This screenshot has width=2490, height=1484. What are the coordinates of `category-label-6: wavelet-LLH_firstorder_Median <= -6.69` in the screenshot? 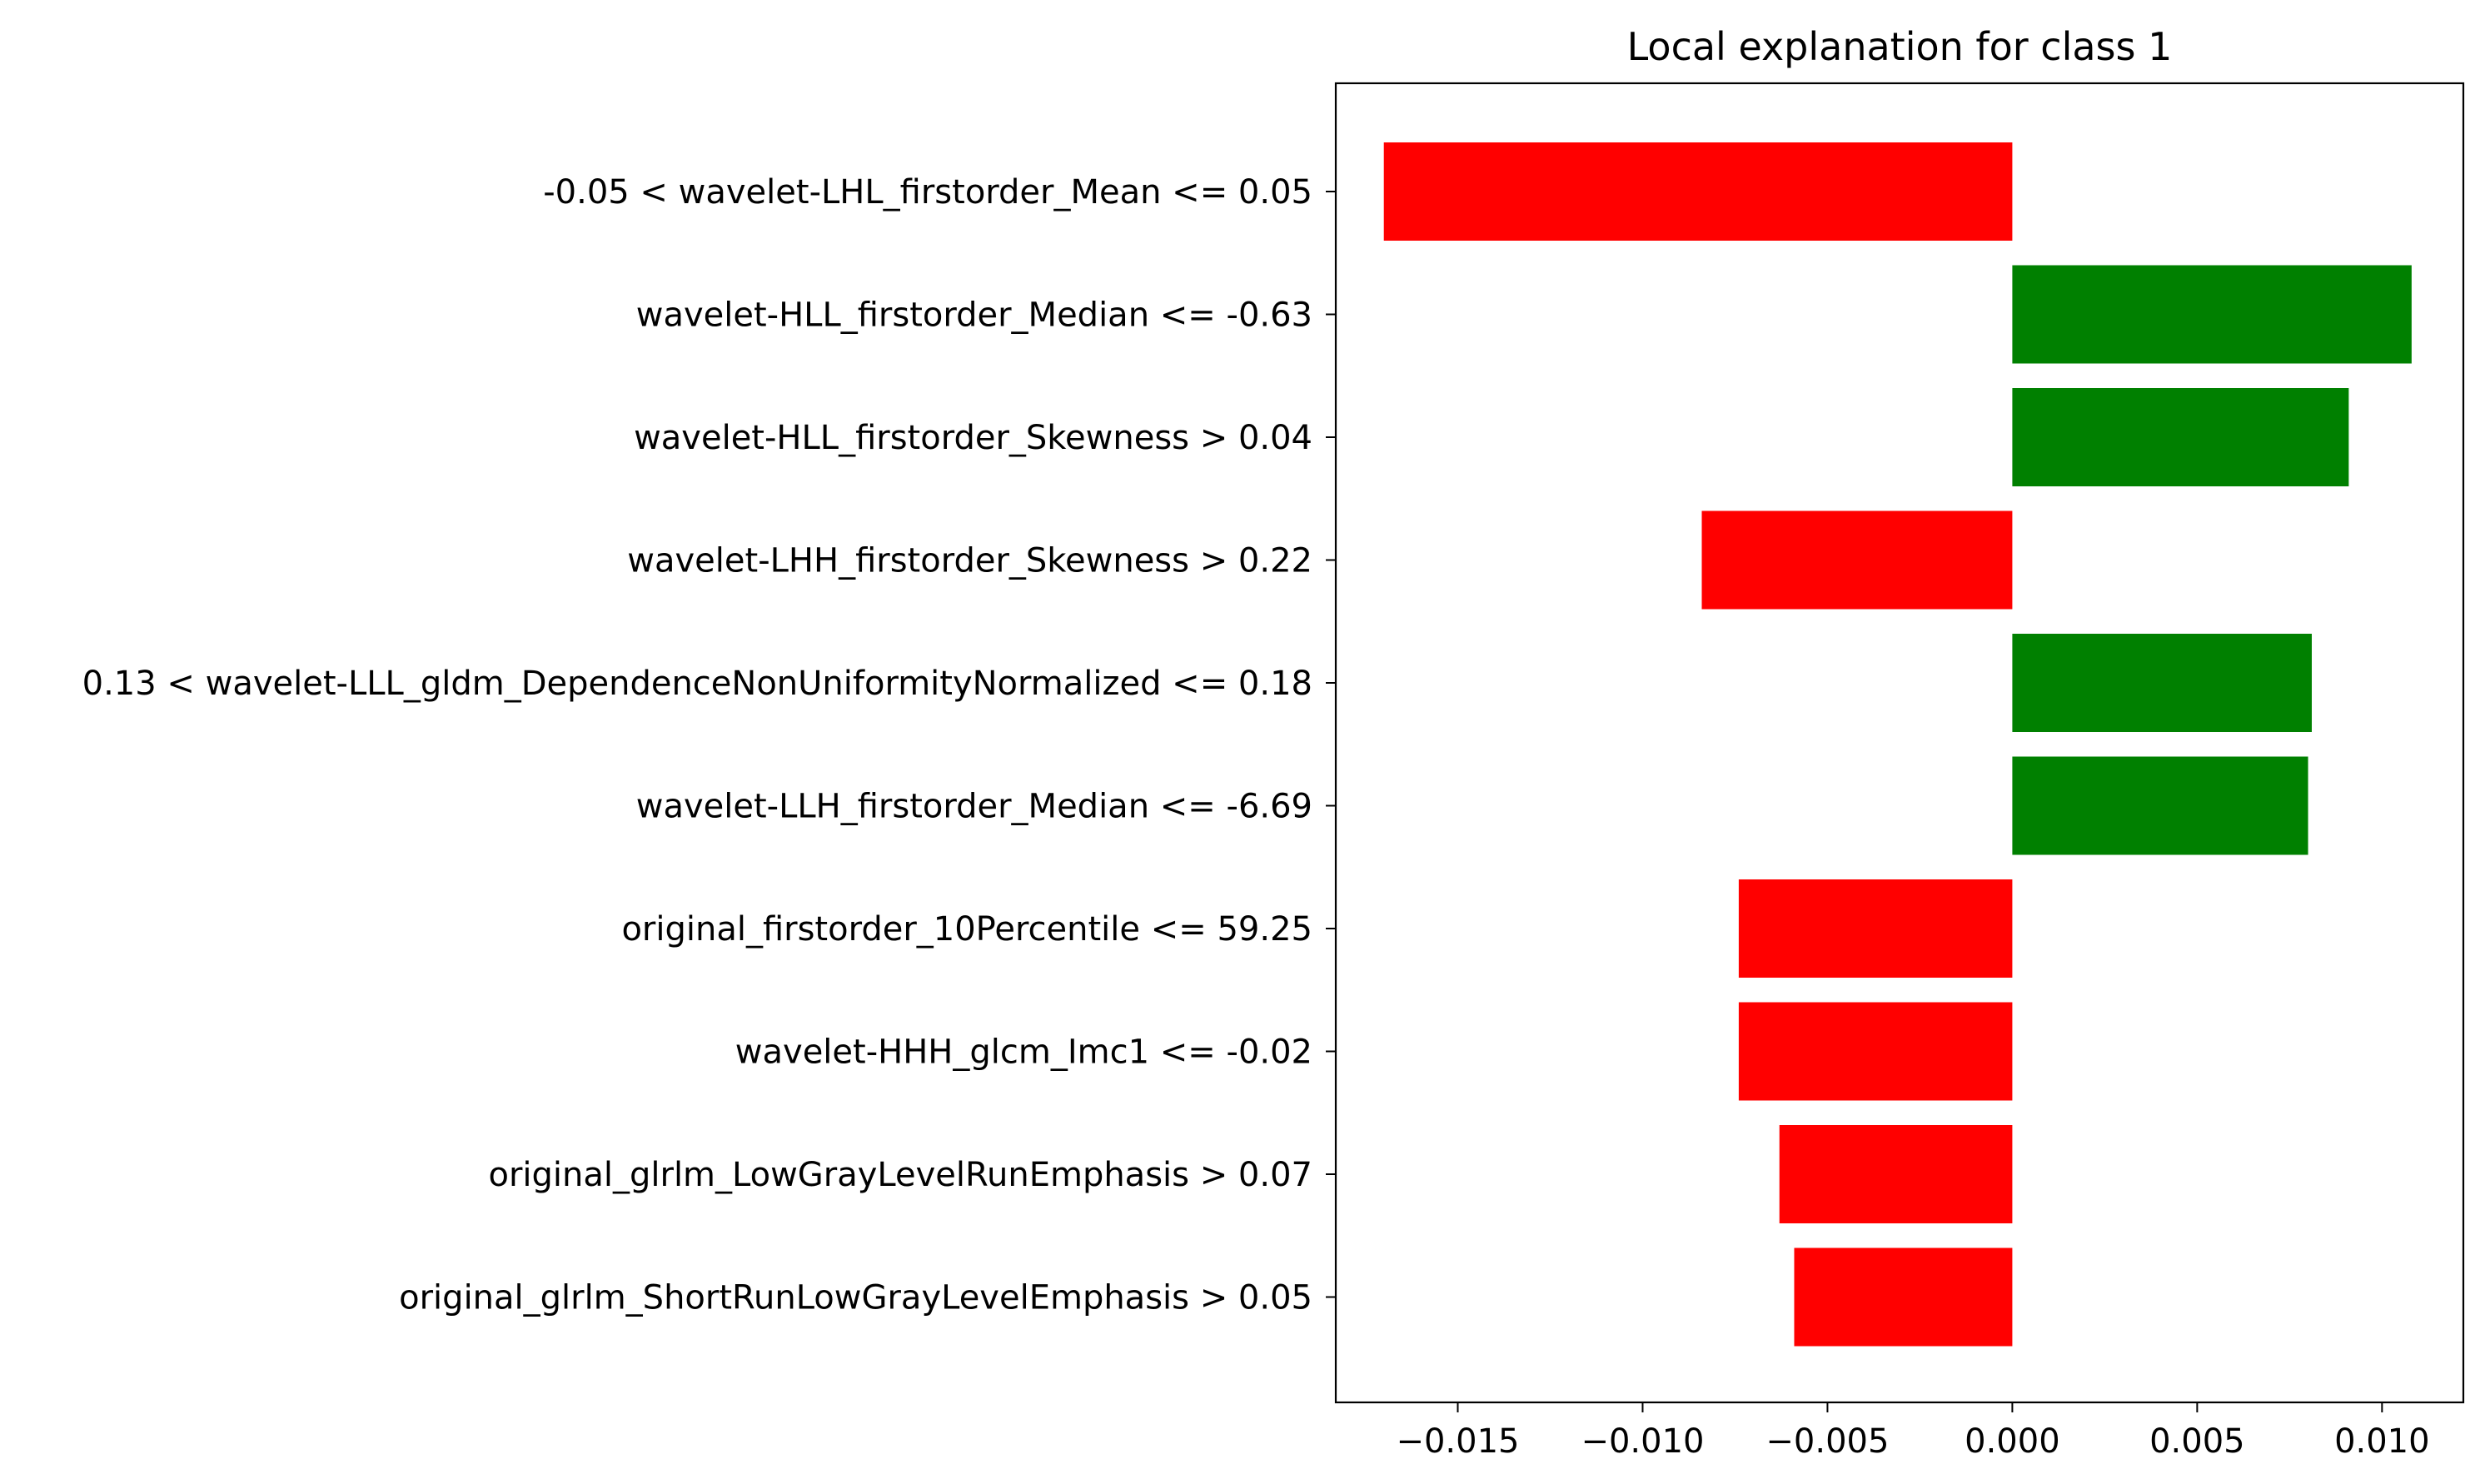 It's located at (974, 807).